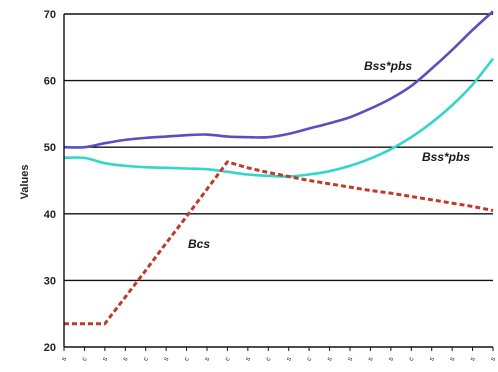  What do you see at coordinates (50, 181) in the screenshot?
I see `y-axis-ticks: 20 30 40 50 60 70` at bounding box center [50, 181].